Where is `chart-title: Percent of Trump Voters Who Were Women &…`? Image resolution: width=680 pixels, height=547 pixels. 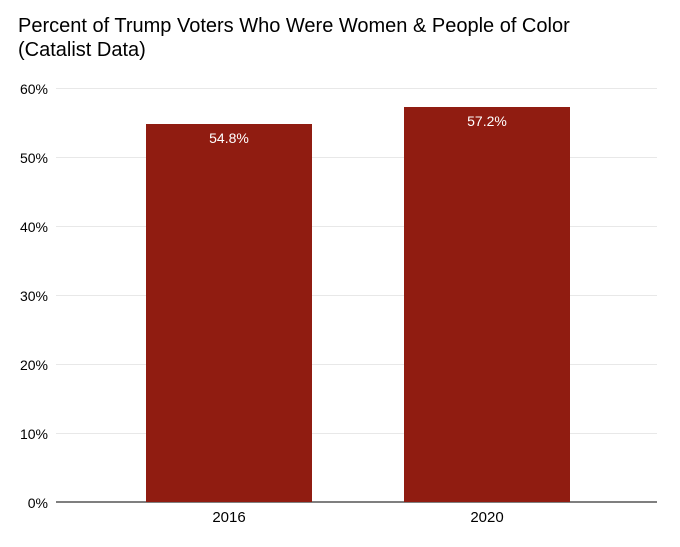 chart-title: Percent of Trump Voters Who Were Women &… is located at coordinates (294, 38).